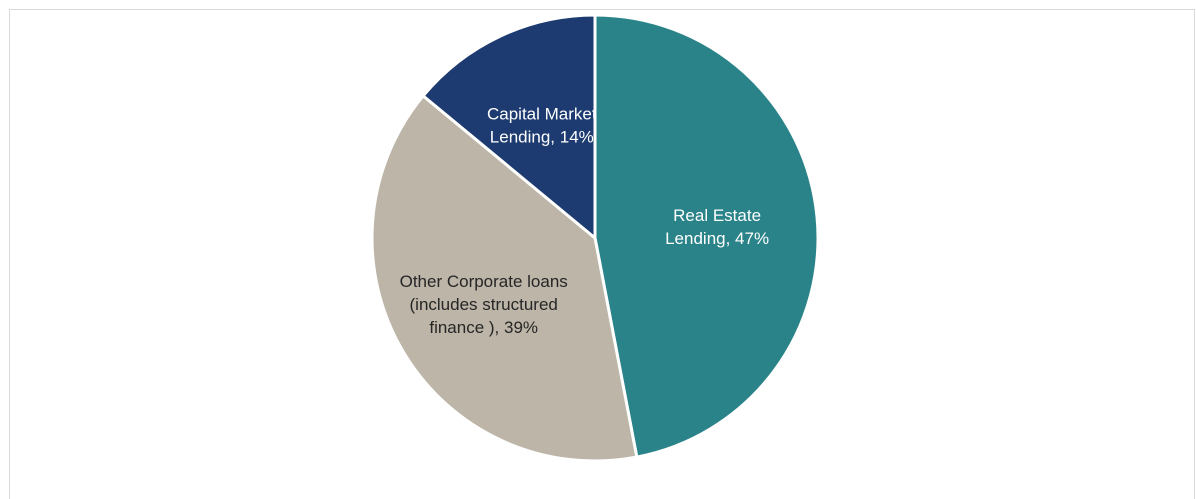 This screenshot has height=499, width=1196. I want to click on data-label-real-estate-lending: Real Estate Lending, 47%, so click(717, 227).